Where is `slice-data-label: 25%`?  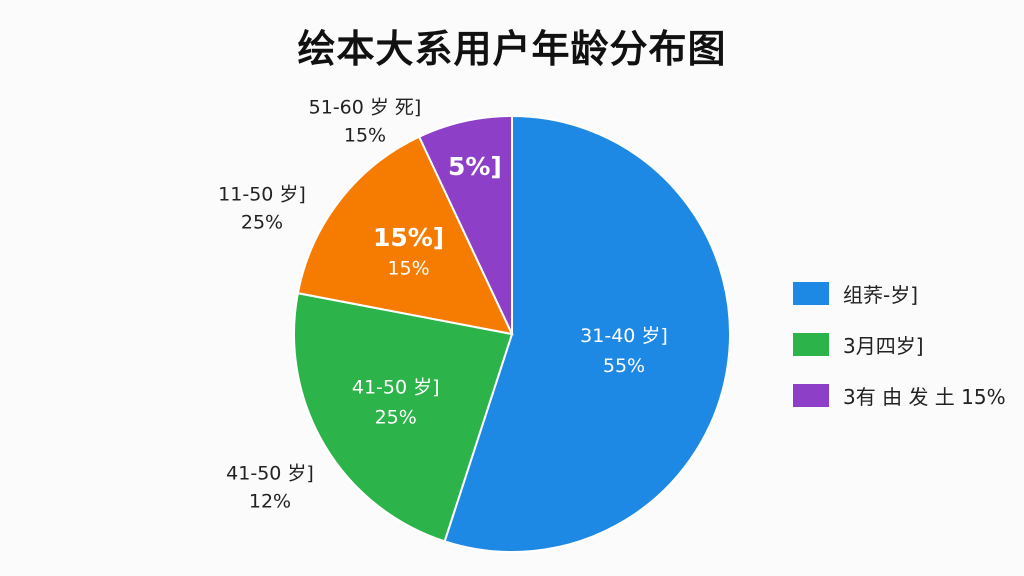 slice-data-label: 25% is located at coordinates (396, 417).